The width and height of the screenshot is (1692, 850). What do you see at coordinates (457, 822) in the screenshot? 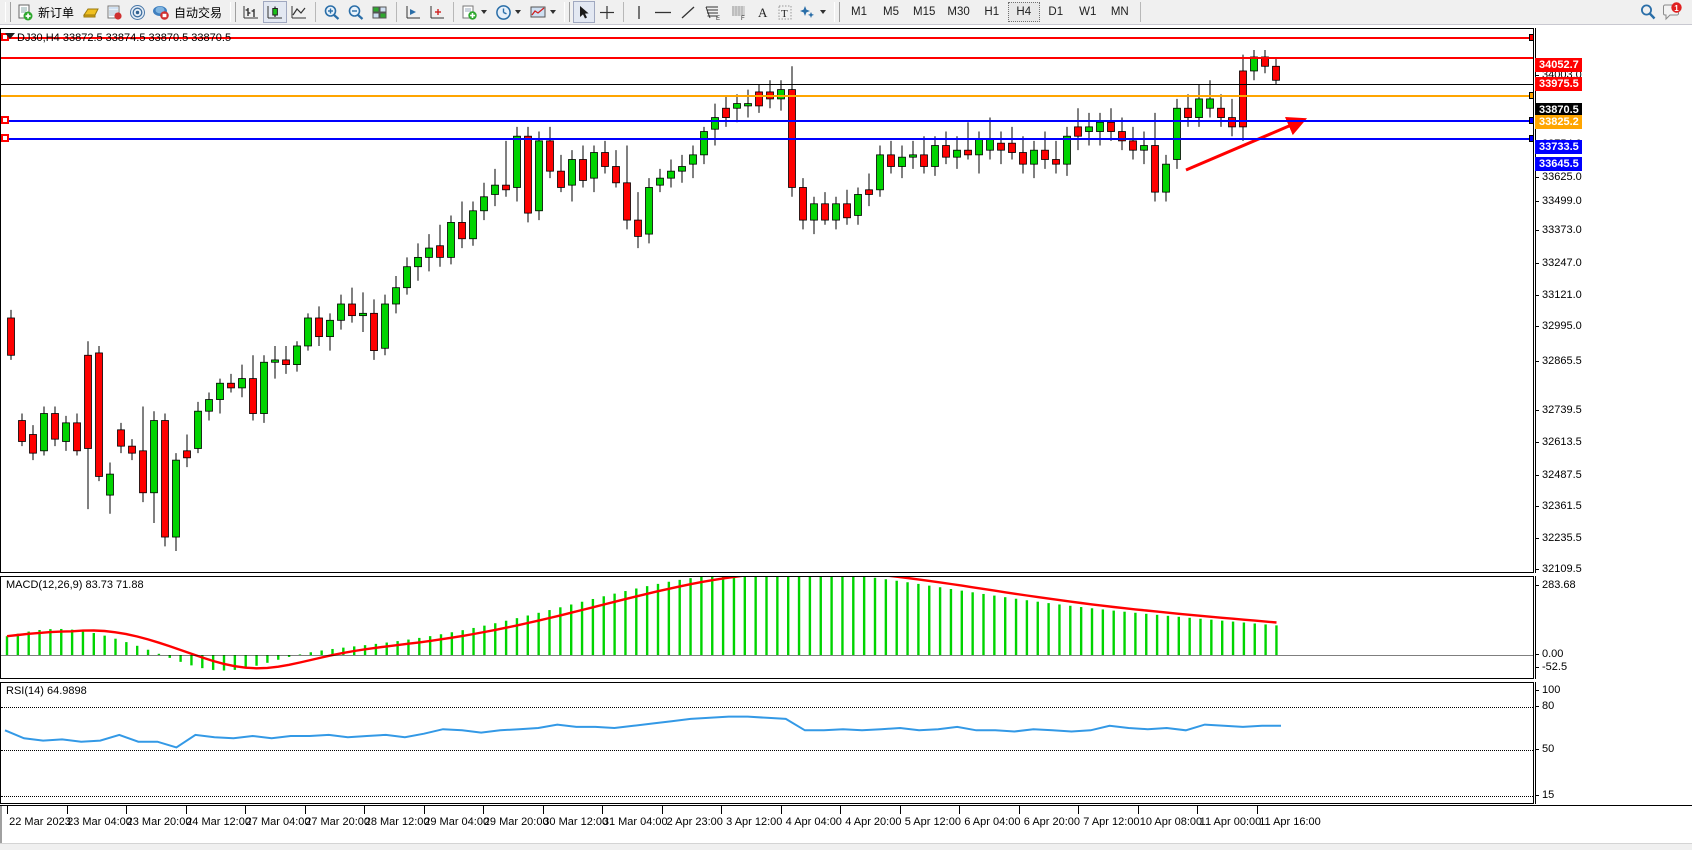
I see `time-label: 29 Mar 04:00` at bounding box center [457, 822].